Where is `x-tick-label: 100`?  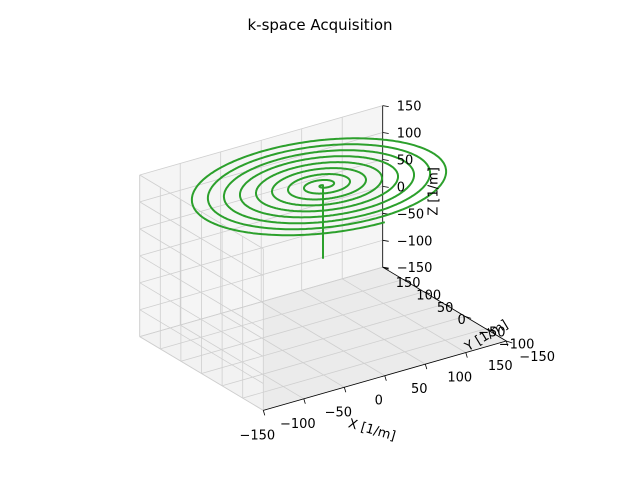
x-tick-label: 100 is located at coordinates (459, 378).